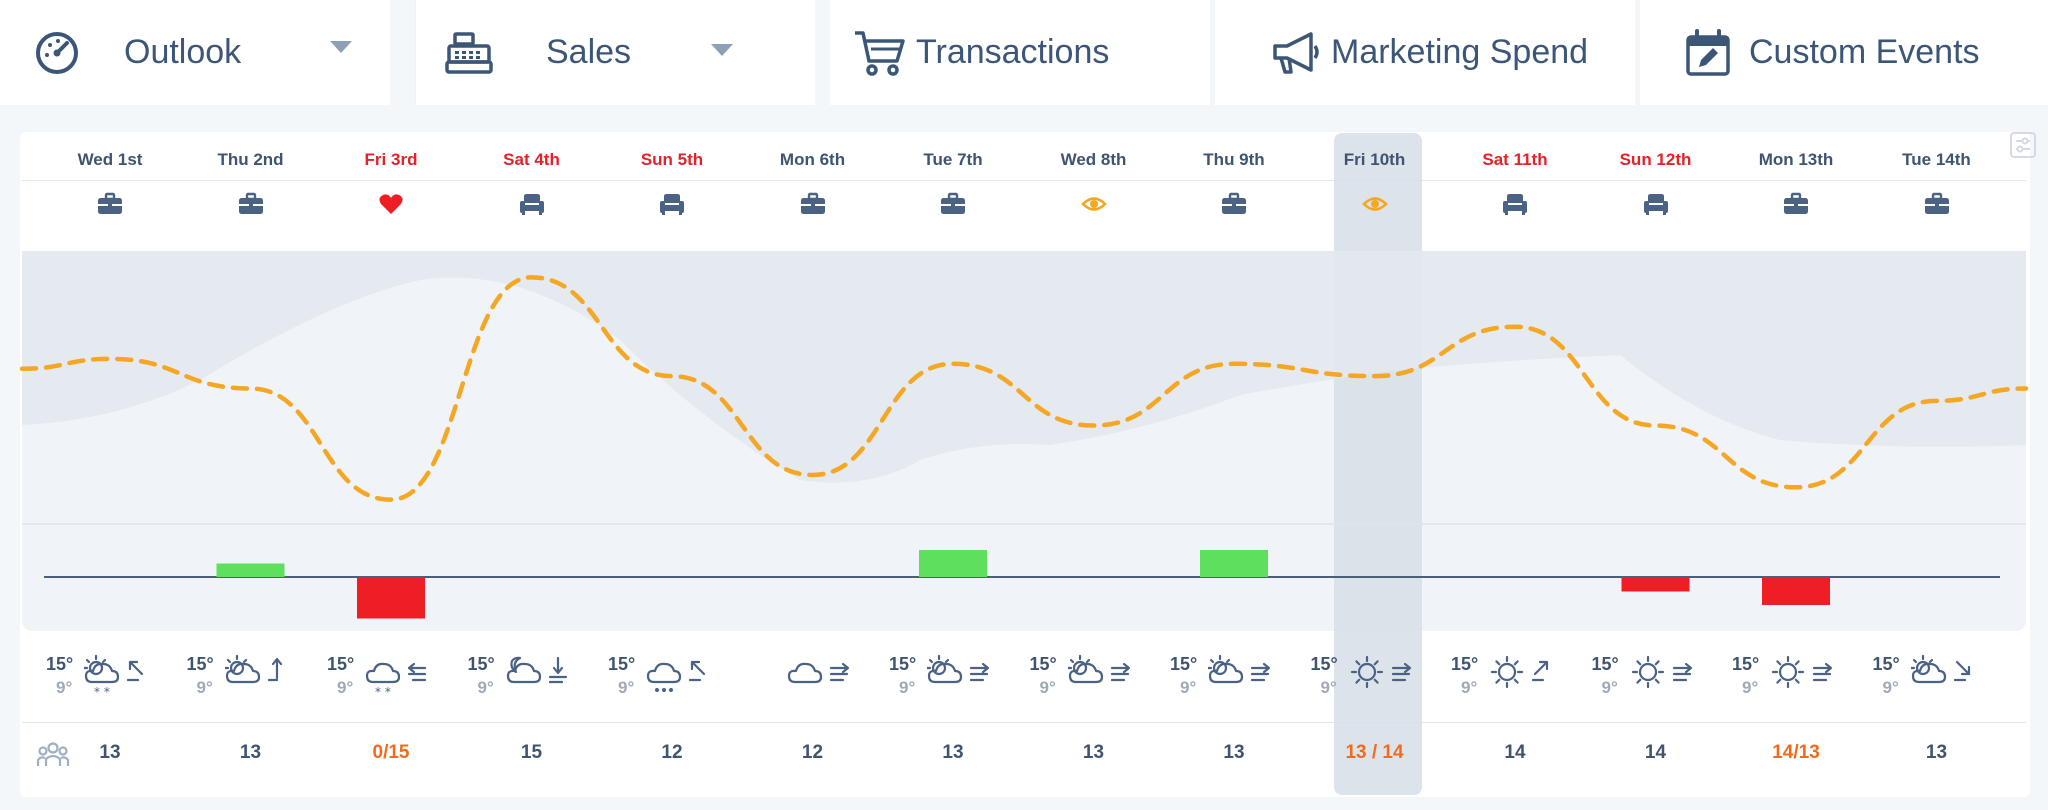 The image size is (2048, 810). What do you see at coordinates (1460, 52) in the screenshot?
I see `tab-marketing-spend-label: Marketing Spend` at bounding box center [1460, 52].